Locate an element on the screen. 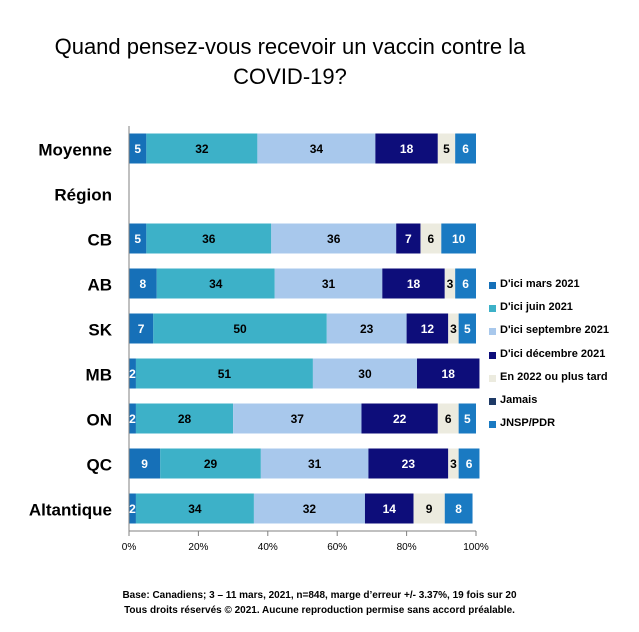 The height and width of the screenshot is (632, 639). x-tick-label: 40% is located at coordinates (268, 547).